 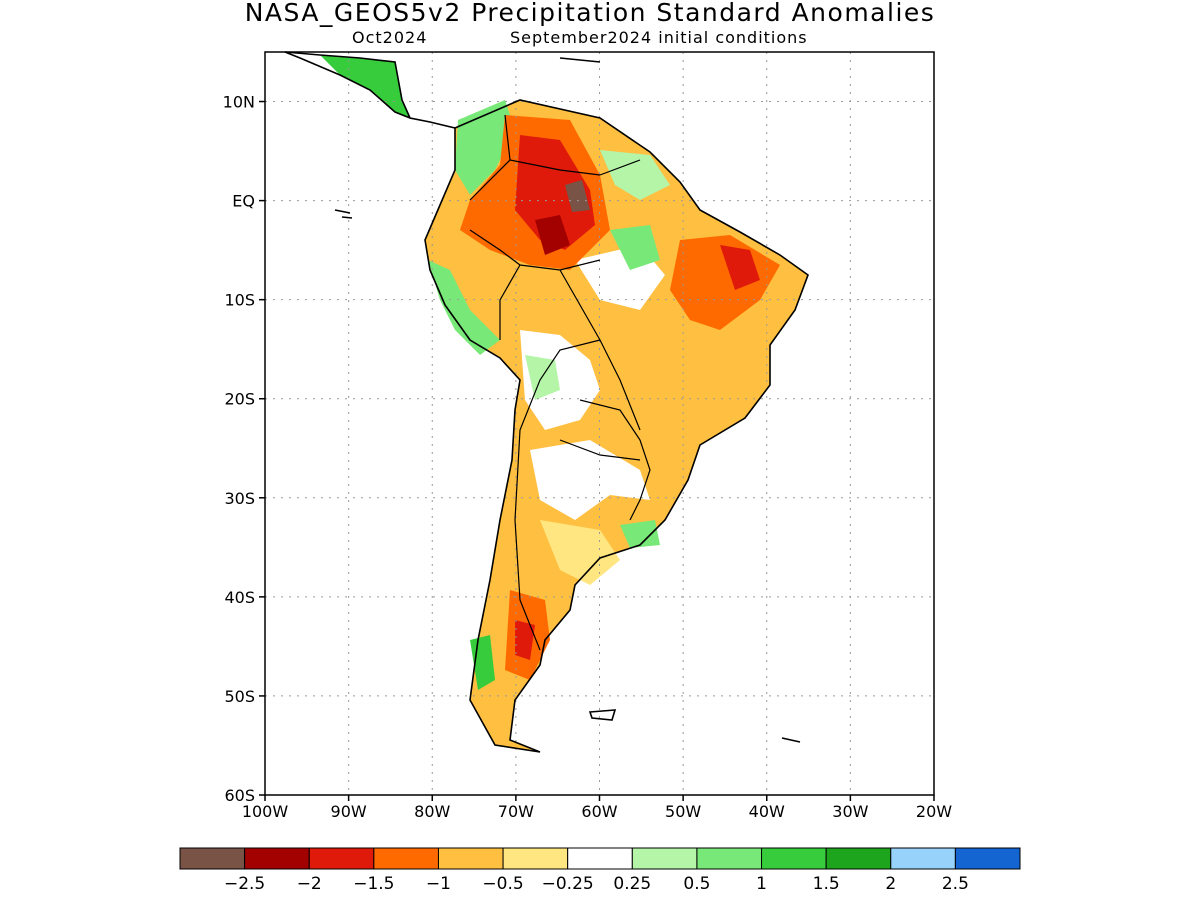 I want to click on country-borders, so click(x=560, y=382).